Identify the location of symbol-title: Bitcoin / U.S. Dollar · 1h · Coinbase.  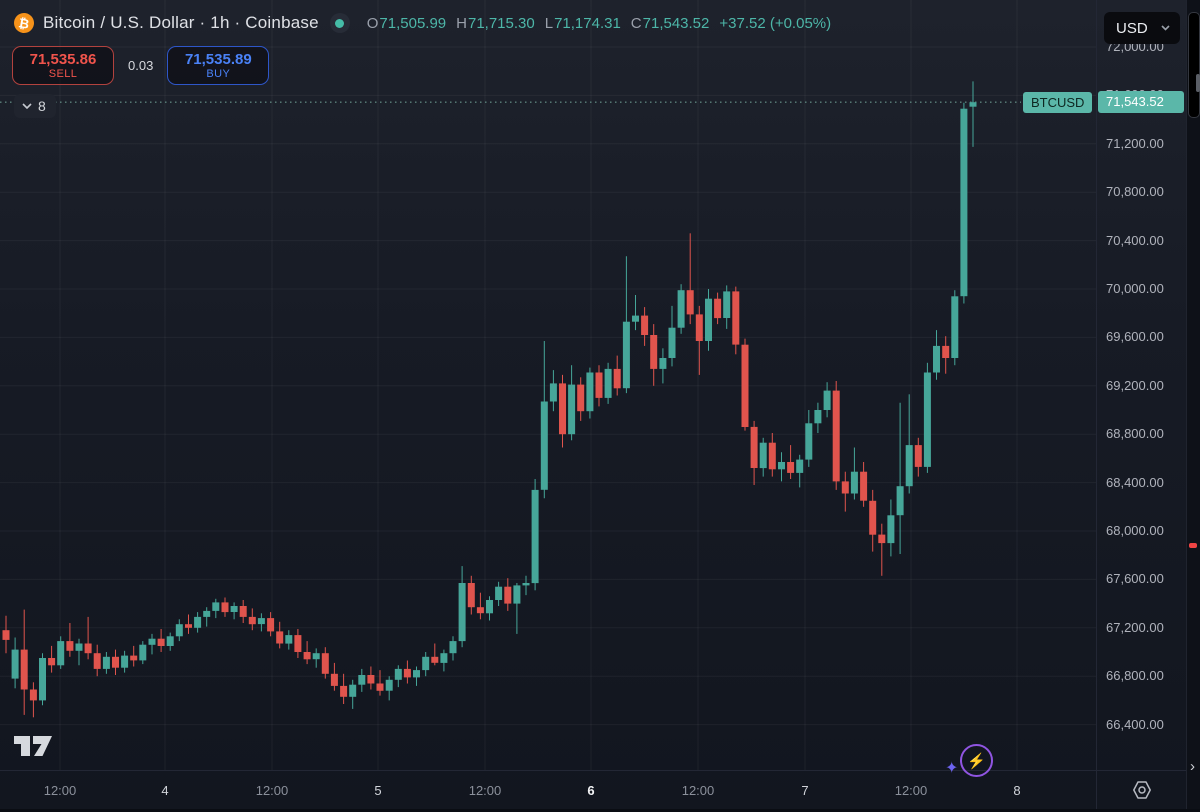
(181, 22).